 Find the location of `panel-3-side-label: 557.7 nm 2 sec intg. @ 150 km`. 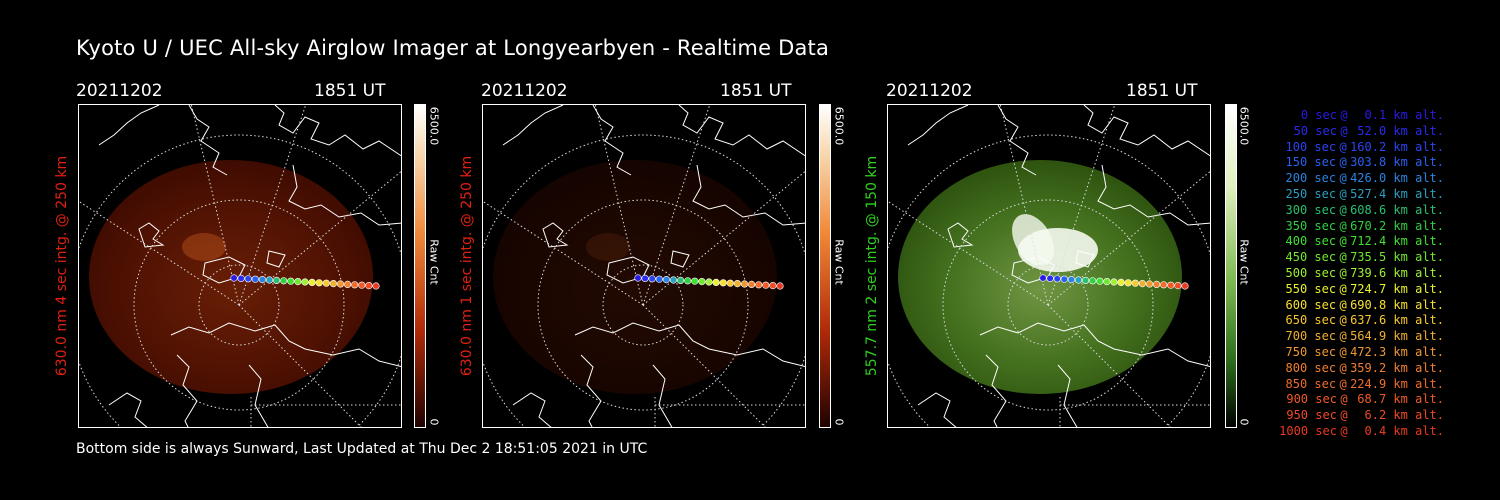

panel-3-side-label: 557.7 nm 2 sec intg. @ 150 km is located at coordinates (872, 266).